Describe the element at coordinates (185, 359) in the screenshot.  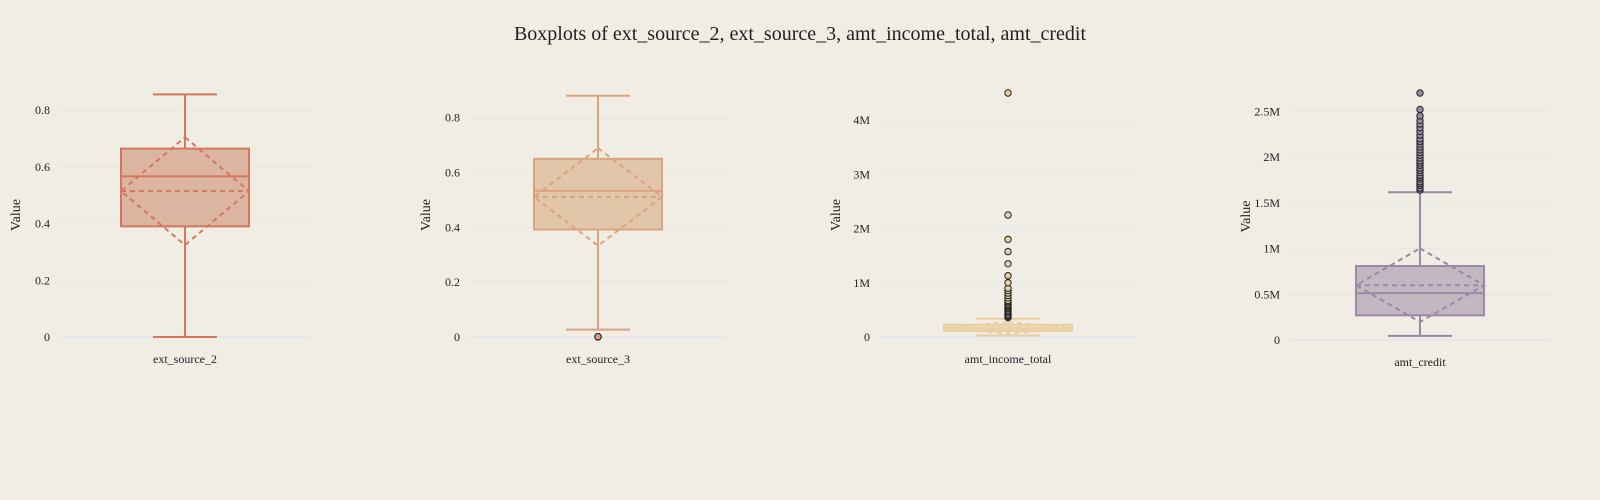
I see `x-tick-label: ext_source_2` at that location.